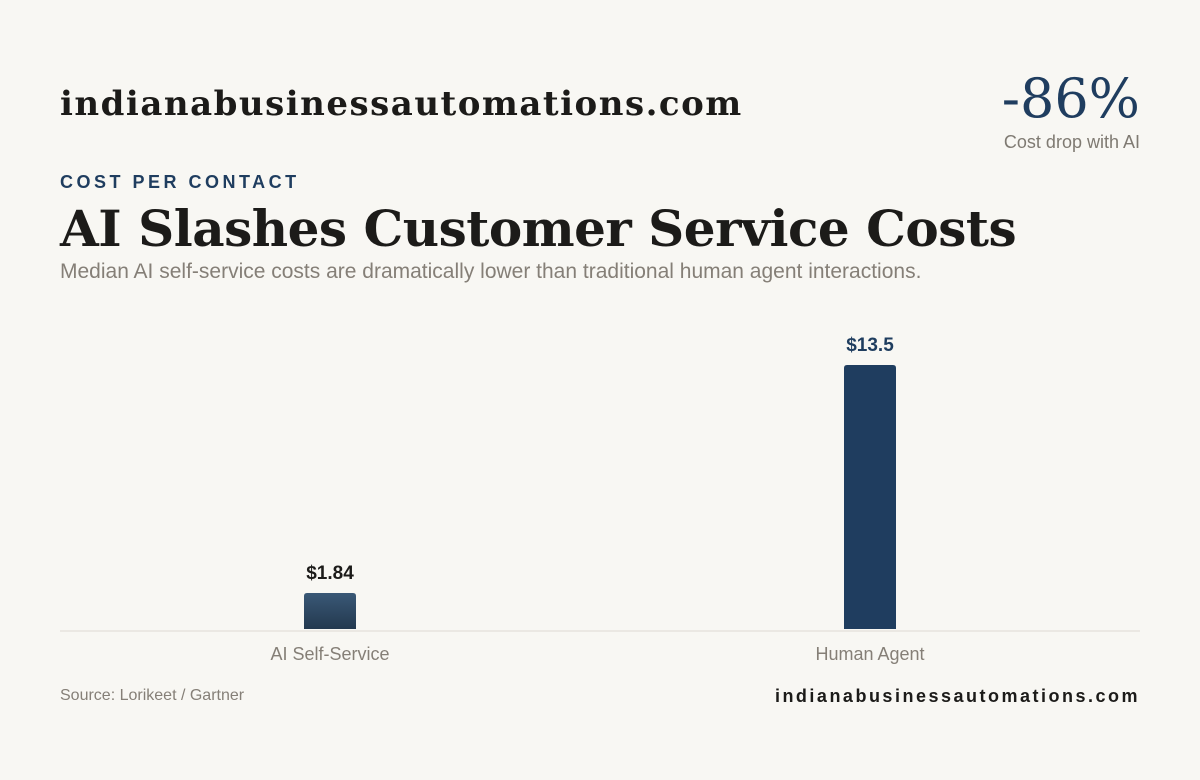 Image resolution: width=1200 pixels, height=780 pixels. What do you see at coordinates (180, 182) in the screenshot?
I see `chart-eyebrow: COST PER CONTACT` at bounding box center [180, 182].